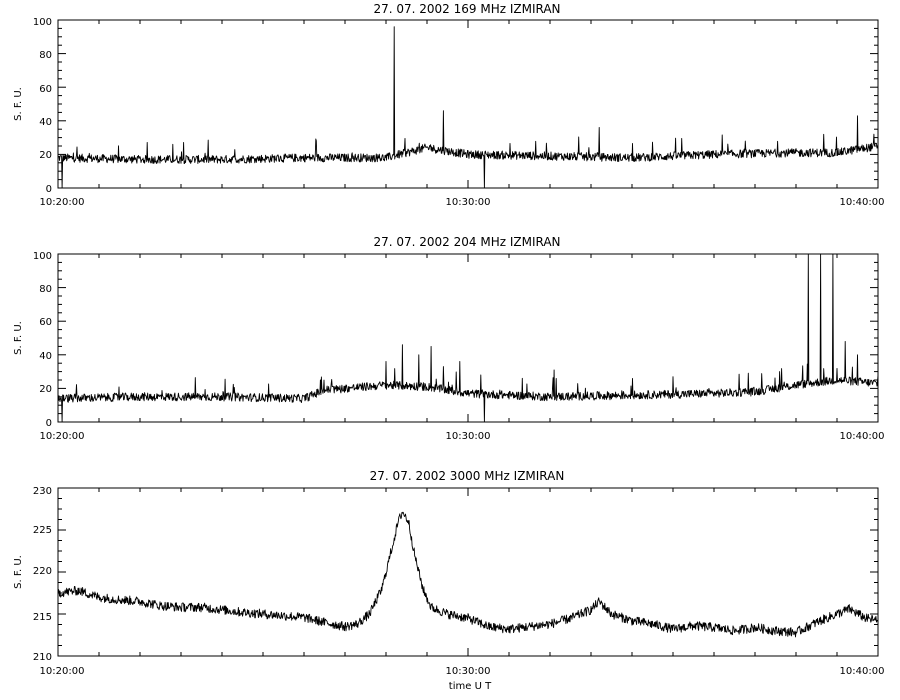  What do you see at coordinates (42, 571) in the screenshot?
I see `y-tick-label: 220` at bounding box center [42, 571].